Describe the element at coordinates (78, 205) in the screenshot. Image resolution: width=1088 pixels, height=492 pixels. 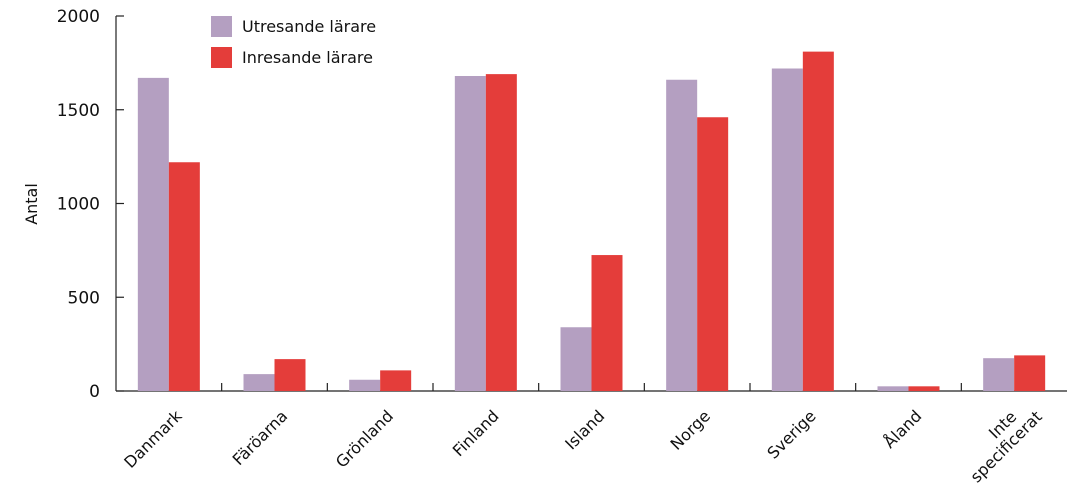
I see `y-tick-label: 1000` at that location.